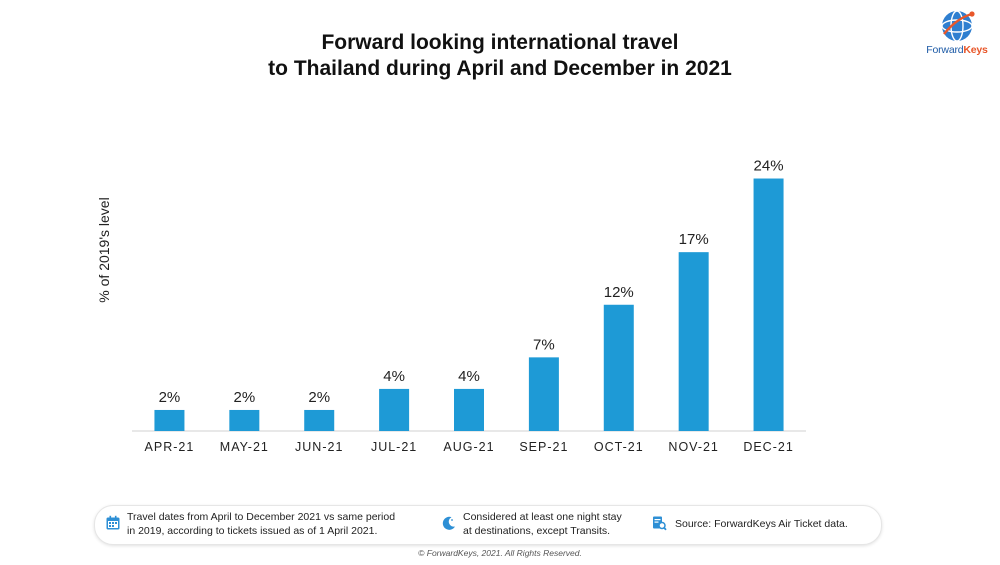 The width and height of the screenshot is (1000, 565). What do you see at coordinates (958, 26) in the screenshot?
I see `globe-icon` at bounding box center [958, 26].